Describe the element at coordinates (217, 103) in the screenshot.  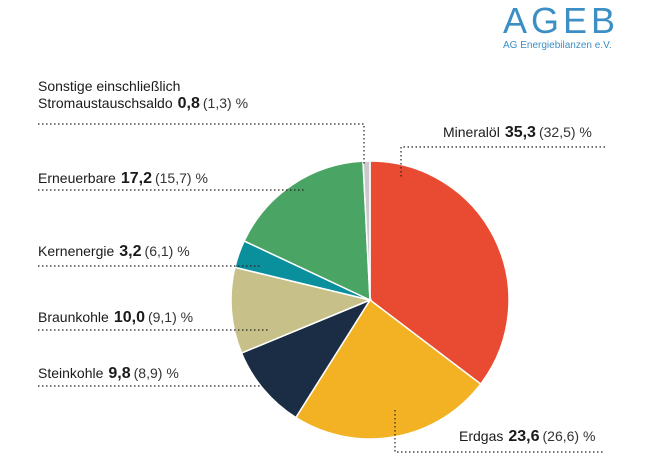
I see `prev-sonstige: (1,3)` at that location.